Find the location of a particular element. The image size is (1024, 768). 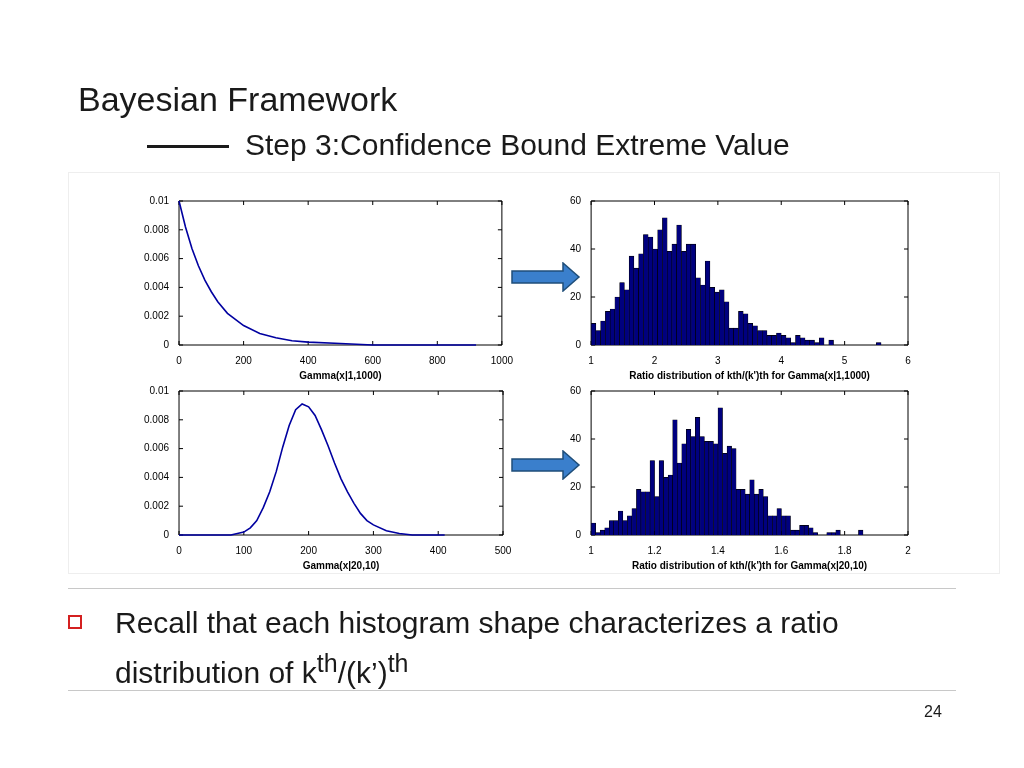

chart-title: Bayesian Framework is located at coordinates (238, 99).